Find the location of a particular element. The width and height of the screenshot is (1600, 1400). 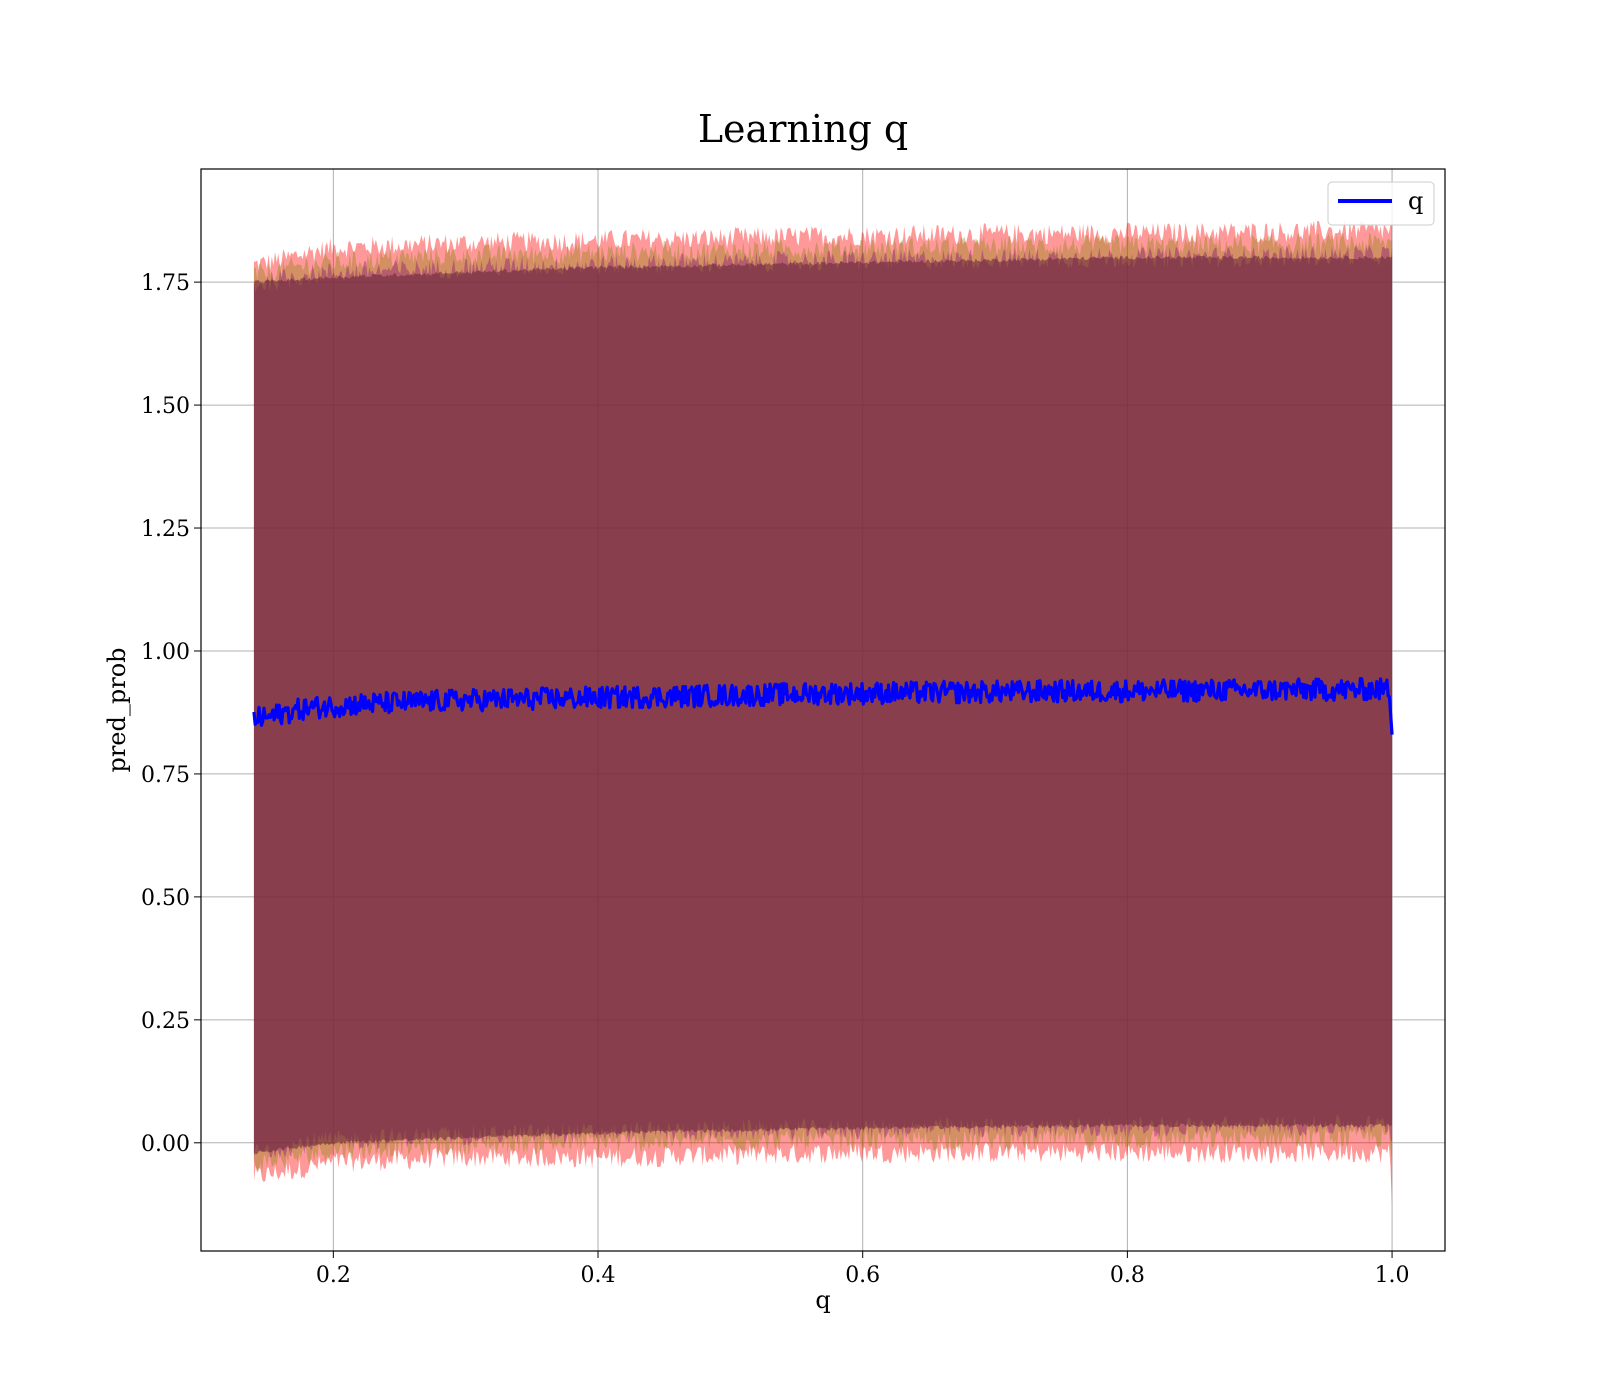

y-tick-label: 1.50 is located at coordinates (165, 406).